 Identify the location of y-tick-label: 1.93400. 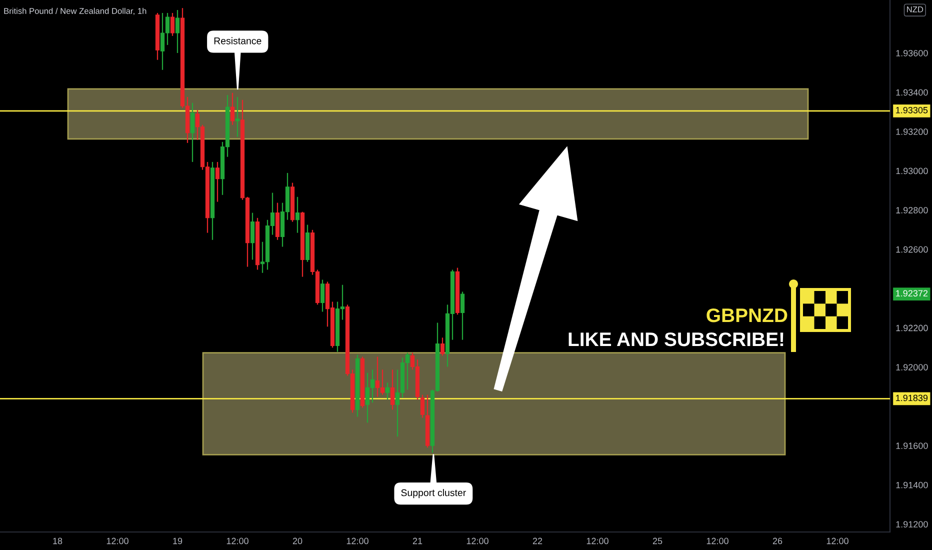
(912, 92).